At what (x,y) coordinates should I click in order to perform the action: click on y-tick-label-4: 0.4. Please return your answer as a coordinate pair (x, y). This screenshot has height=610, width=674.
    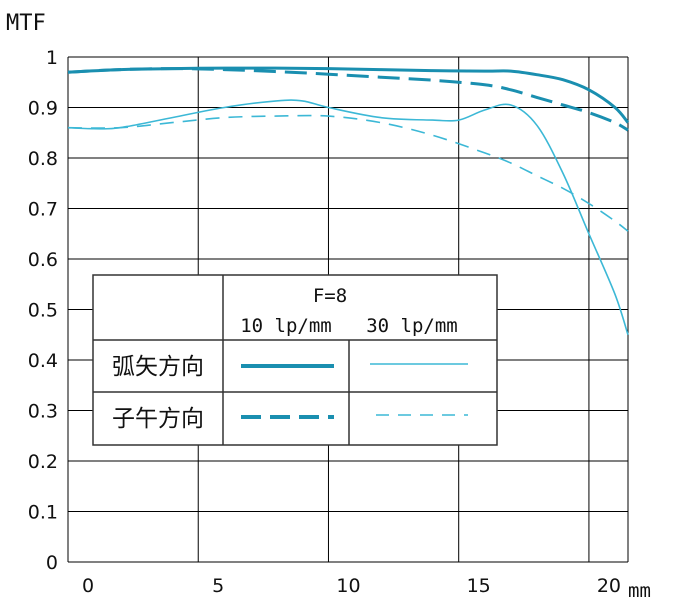
    Looking at the image, I should click on (43, 361).